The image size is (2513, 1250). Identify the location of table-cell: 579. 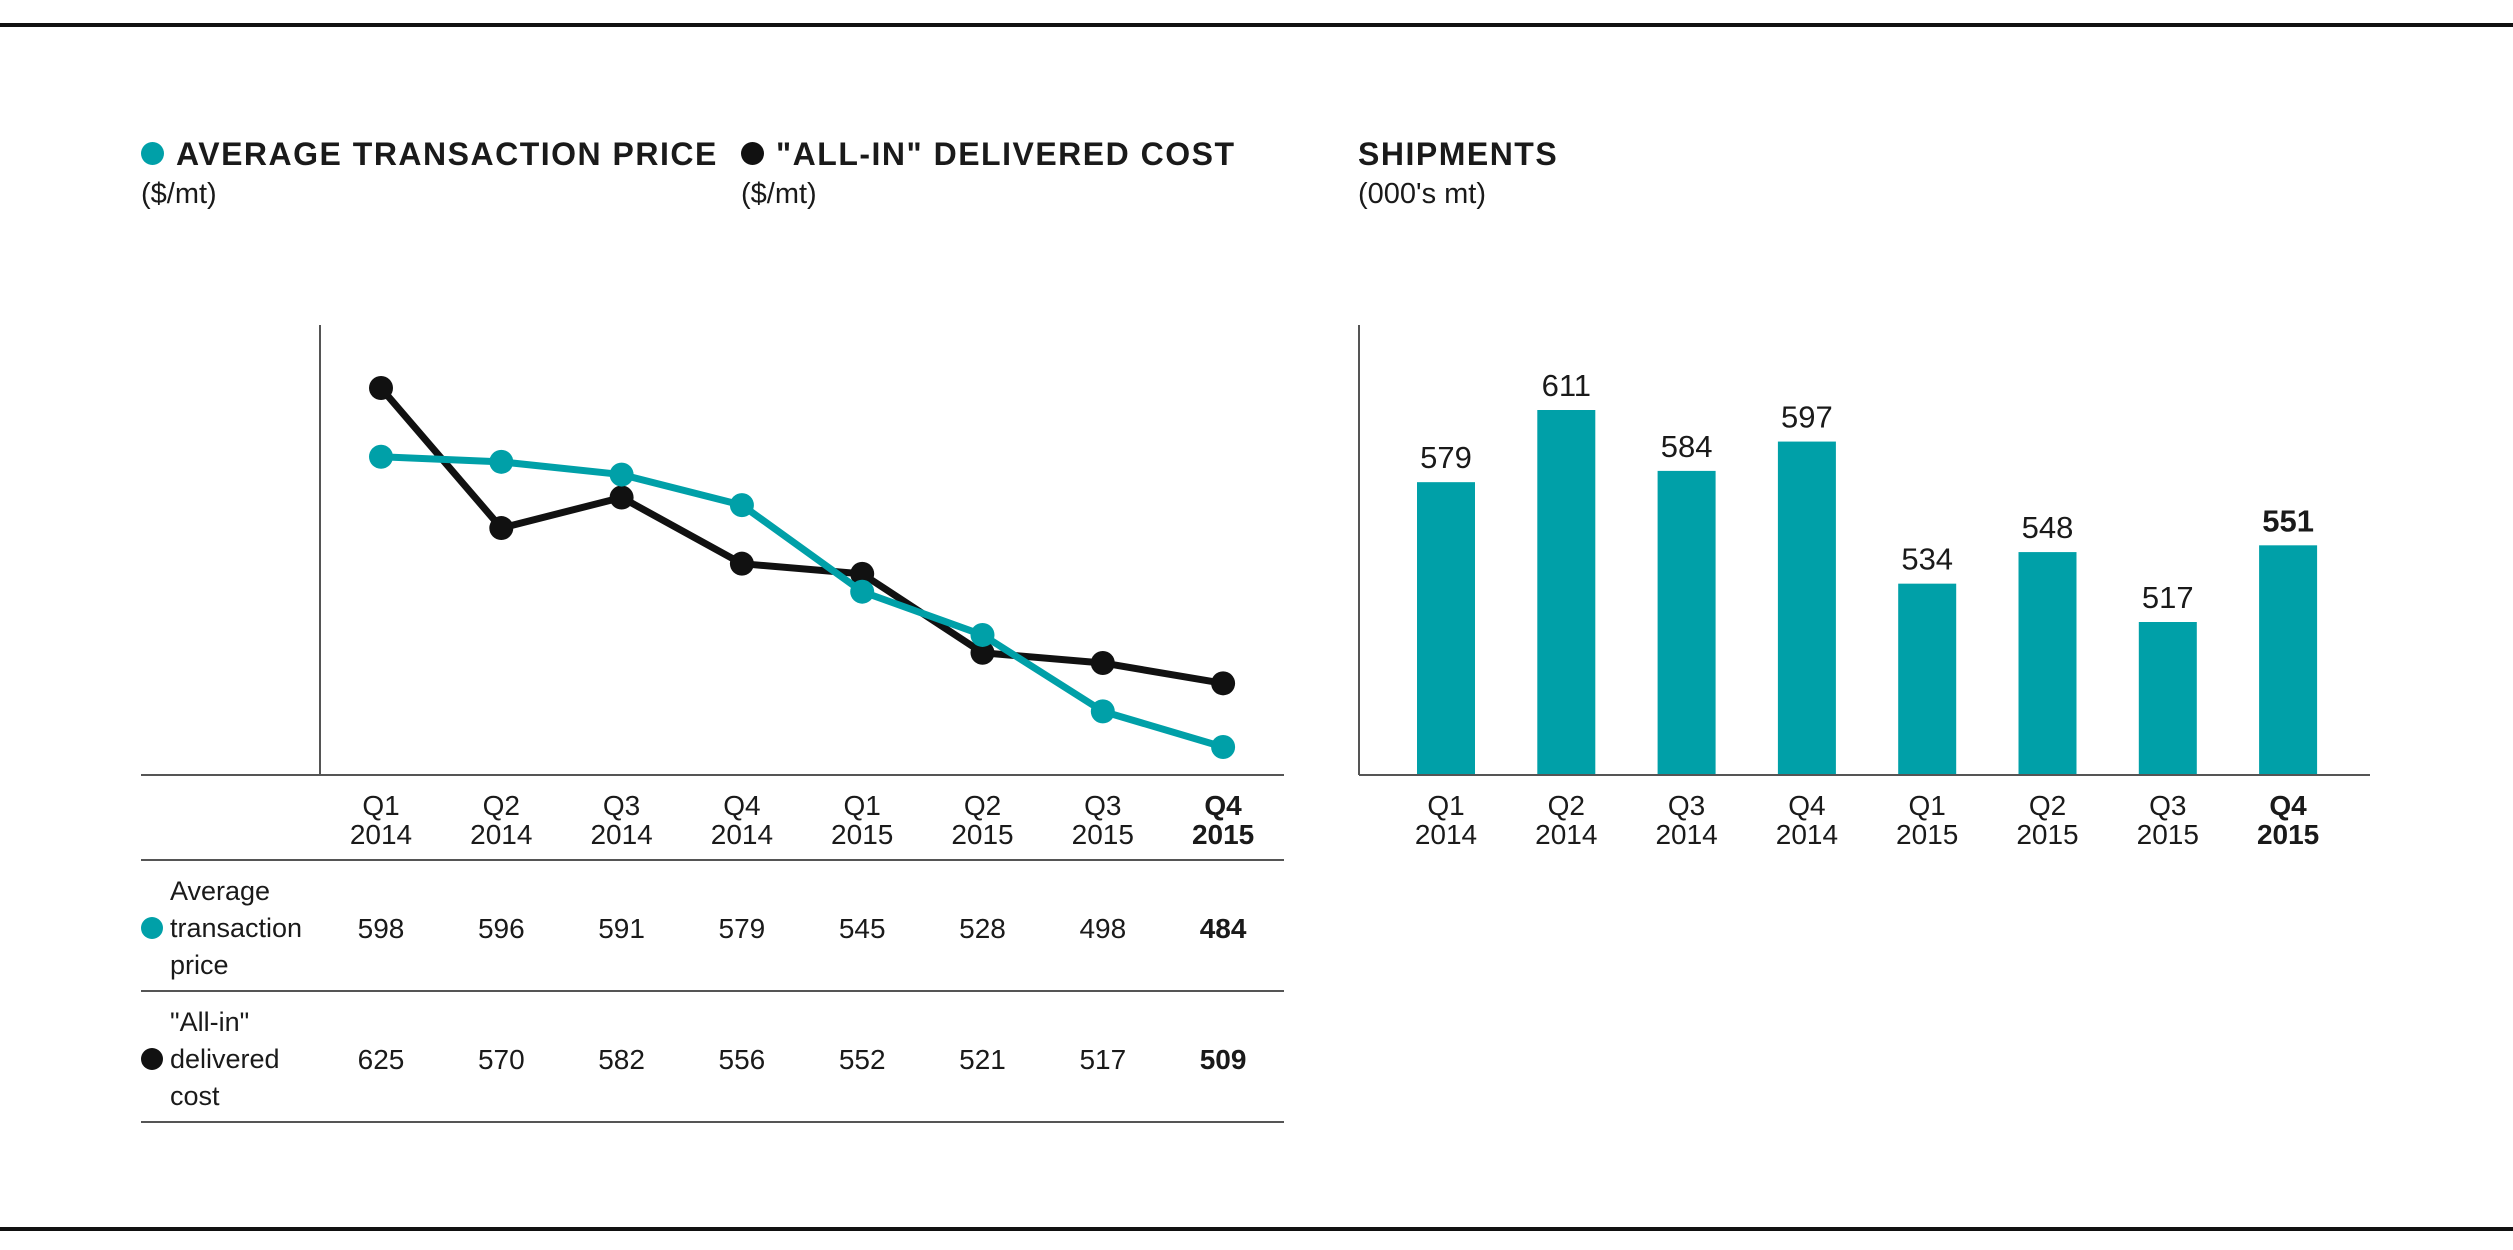
(742, 928).